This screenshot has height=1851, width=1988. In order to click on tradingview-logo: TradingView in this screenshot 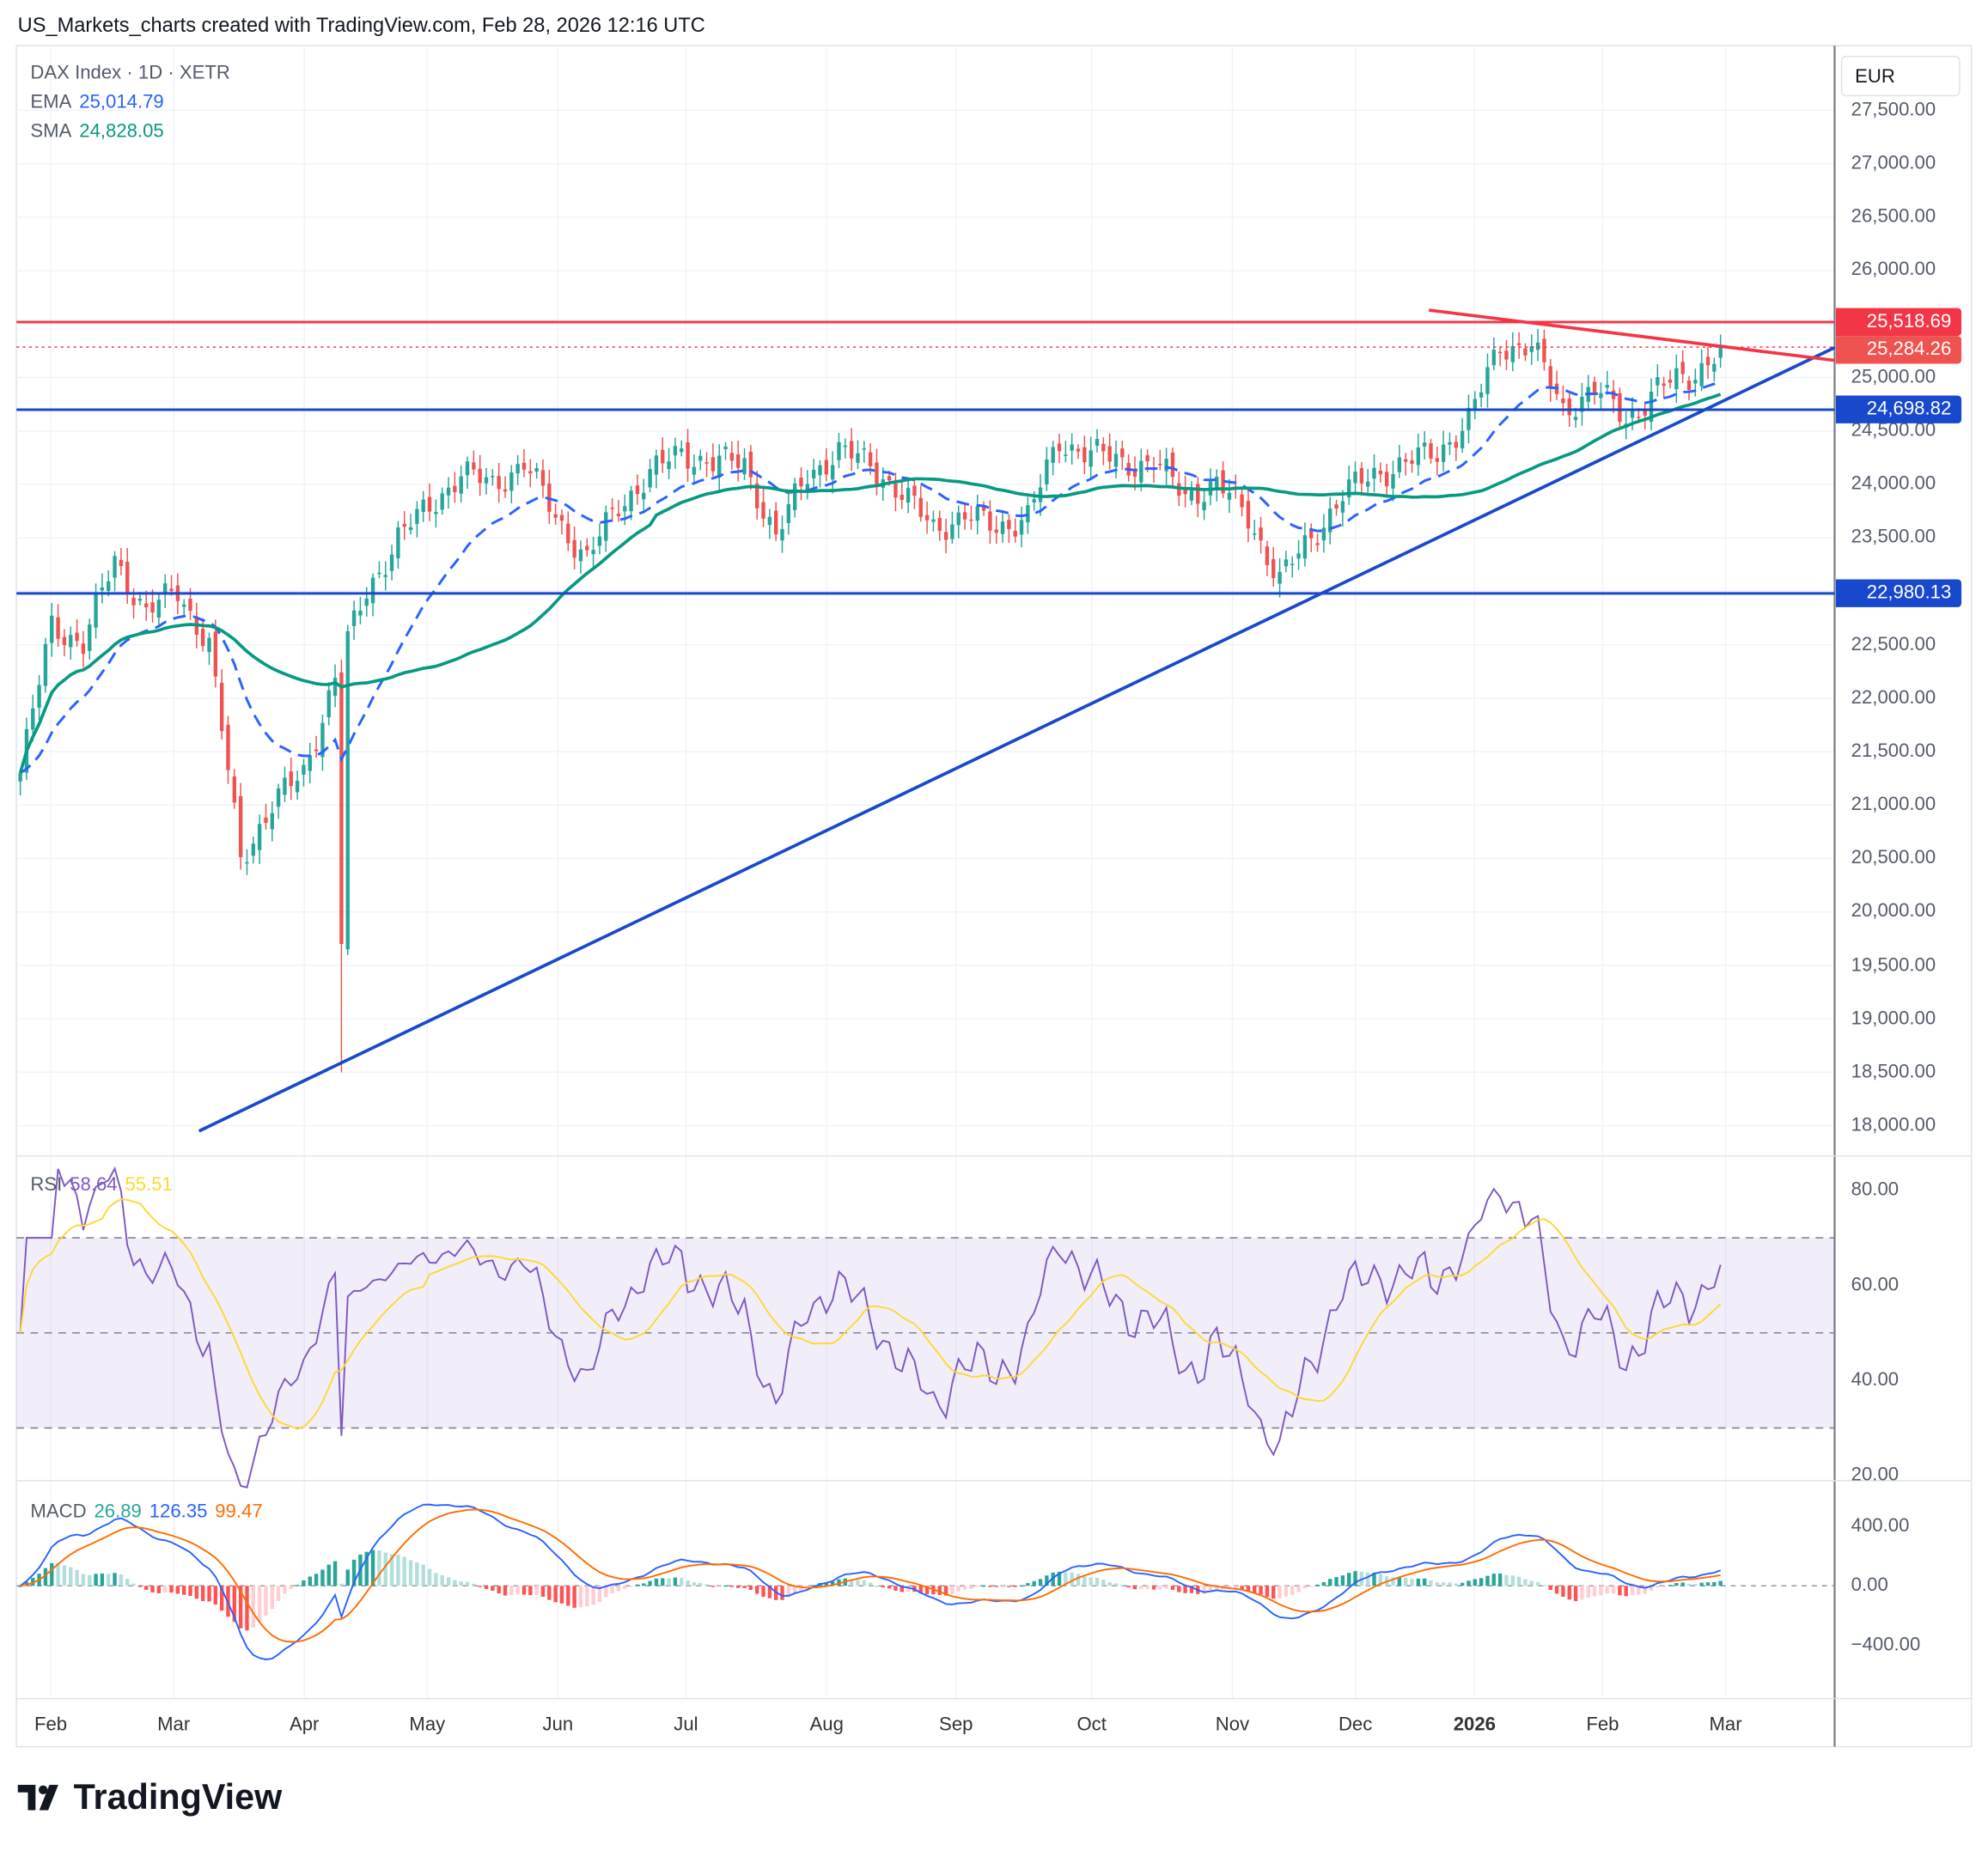, I will do `click(150, 1797)`.